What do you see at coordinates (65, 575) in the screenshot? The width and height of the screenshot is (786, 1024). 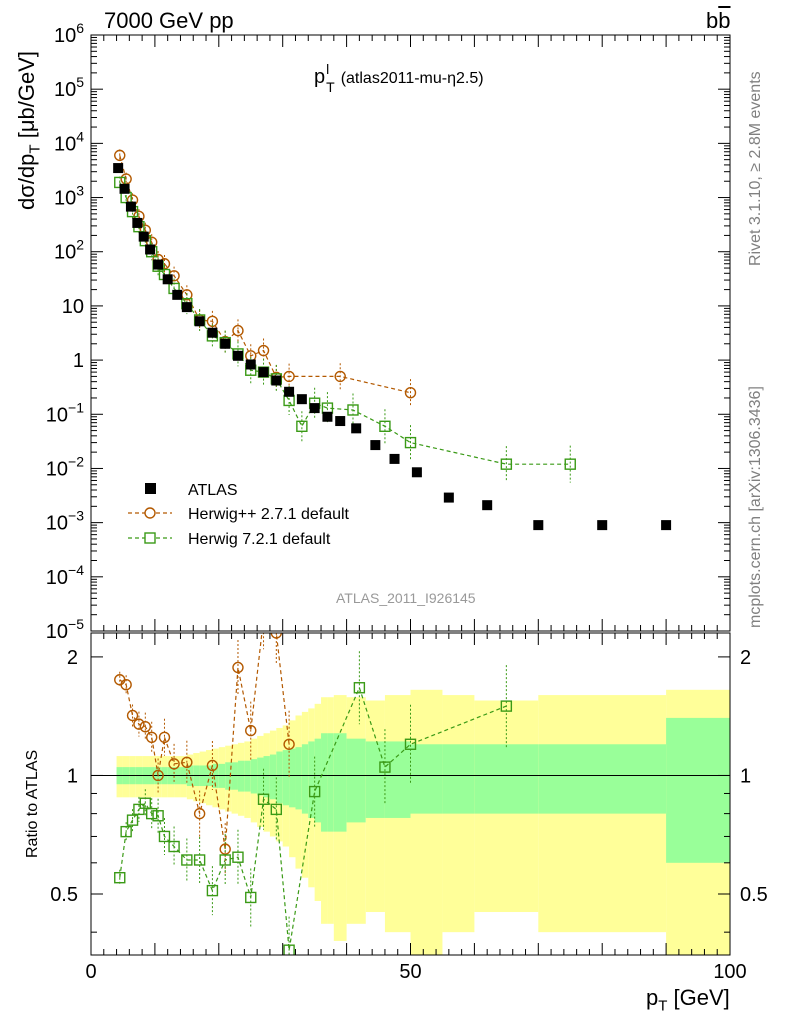 I see `y-tick-label-main: 10⁻⁴` at bounding box center [65, 575].